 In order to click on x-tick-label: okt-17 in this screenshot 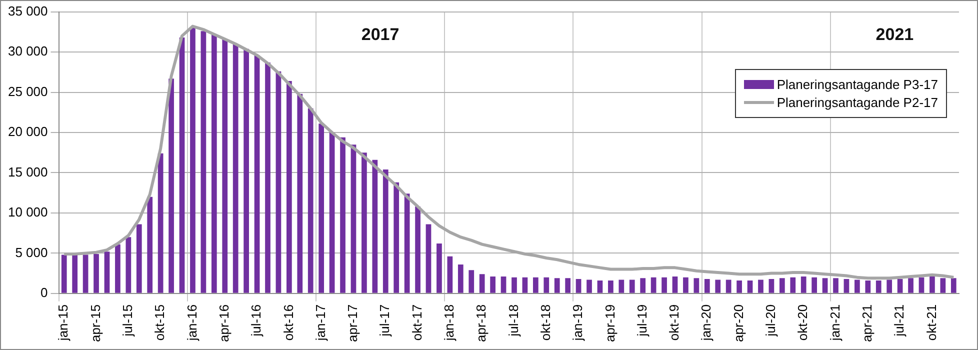, I will do `click(416, 322)`.